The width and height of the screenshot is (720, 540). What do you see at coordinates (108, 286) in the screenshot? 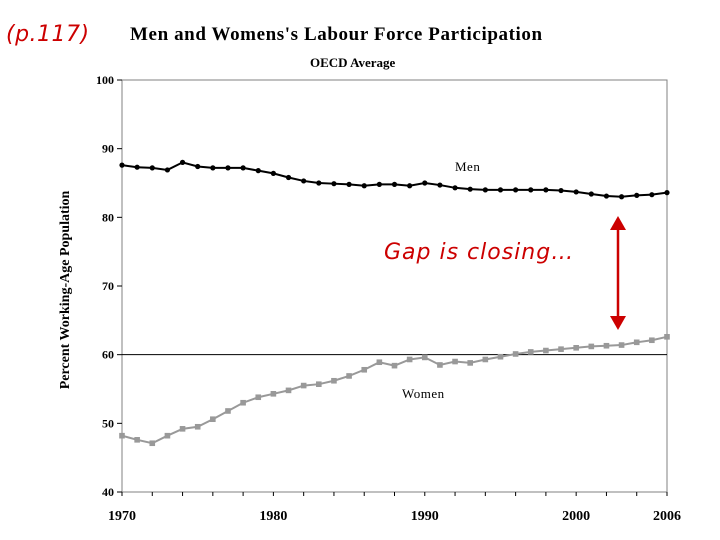
I see `y-tick-label: 70` at bounding box center [108, 286].